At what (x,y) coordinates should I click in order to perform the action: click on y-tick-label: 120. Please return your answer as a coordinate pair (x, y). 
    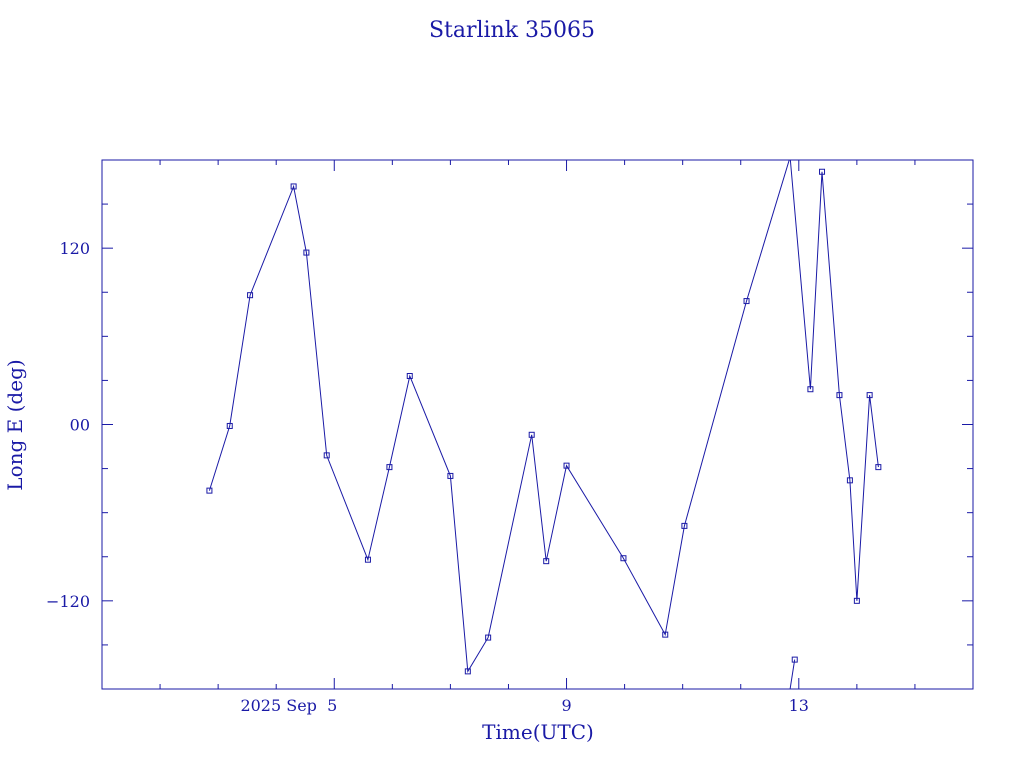
    Looking at the image, I should click on (74, 248).